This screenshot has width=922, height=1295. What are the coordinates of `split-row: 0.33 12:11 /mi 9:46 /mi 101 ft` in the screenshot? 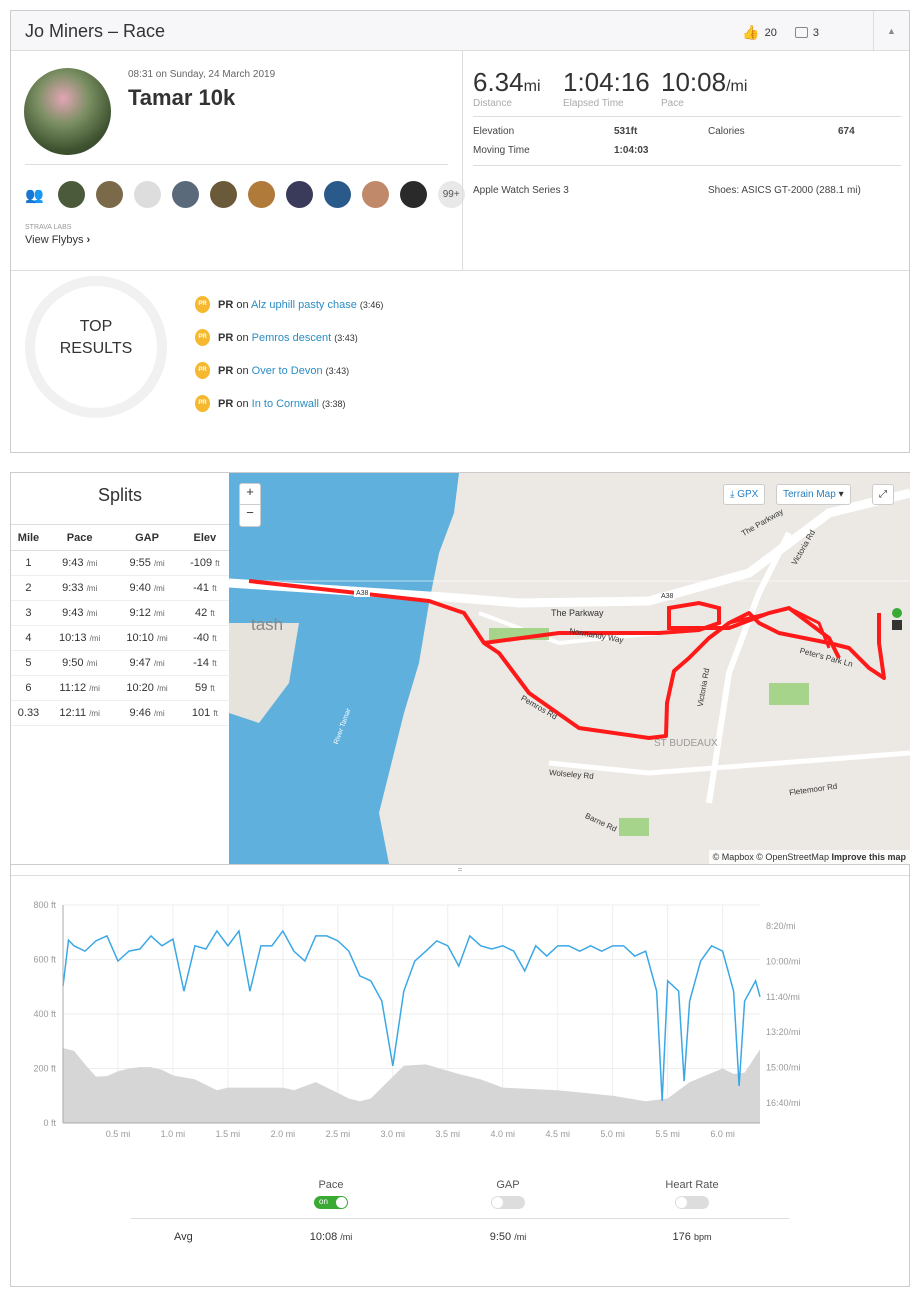 It's located at (120, 713).